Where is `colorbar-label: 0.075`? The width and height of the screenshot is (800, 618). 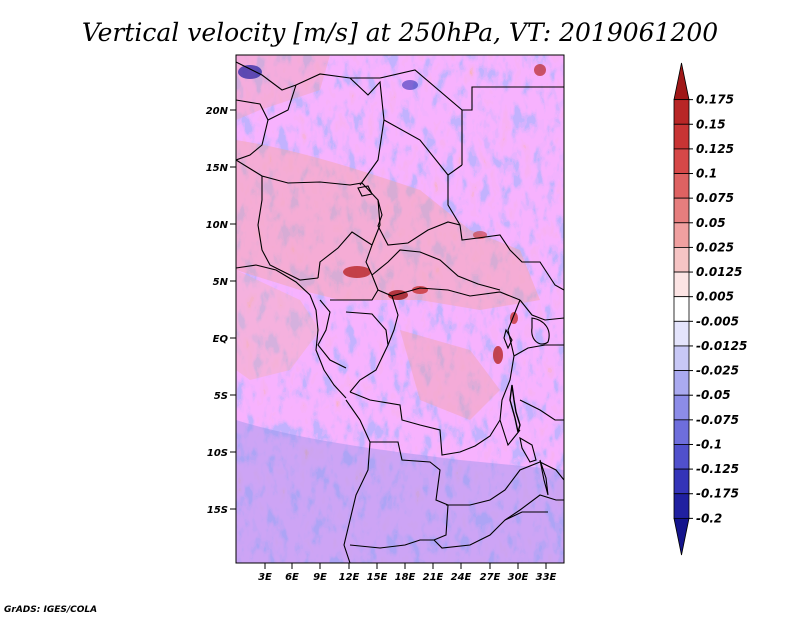 colorbar-label: 0.075 is located at coordinates (715, 198).